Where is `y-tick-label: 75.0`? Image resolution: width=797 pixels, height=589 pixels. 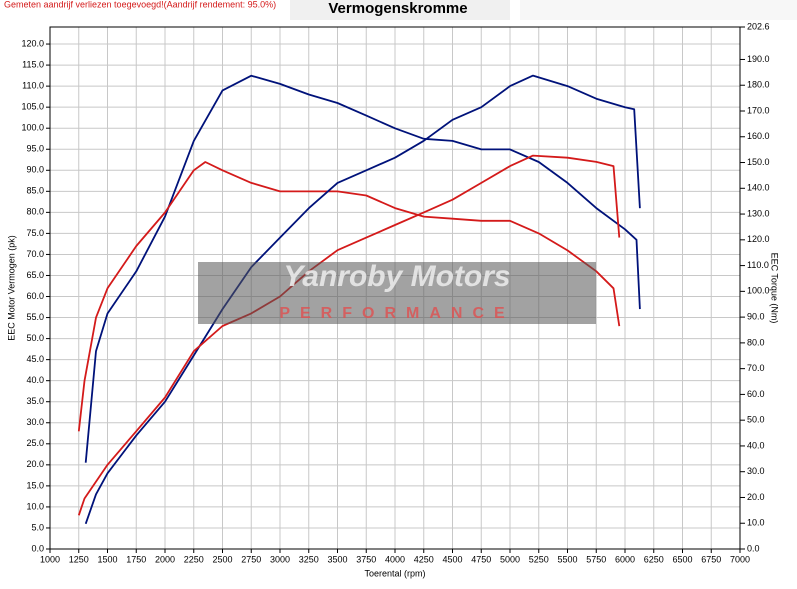 y-tick-label: 75.0 is located at coordinates (35, 233).